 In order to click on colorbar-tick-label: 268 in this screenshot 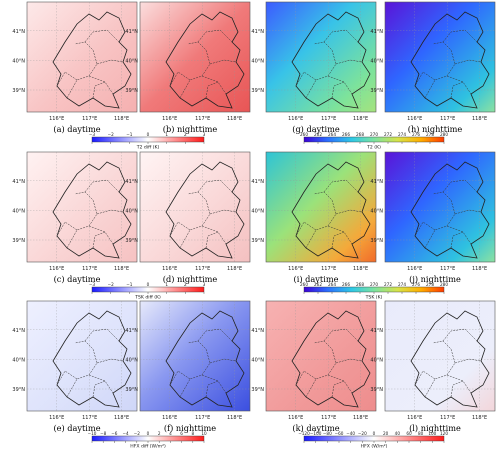, I will do `click(360, 284)`.